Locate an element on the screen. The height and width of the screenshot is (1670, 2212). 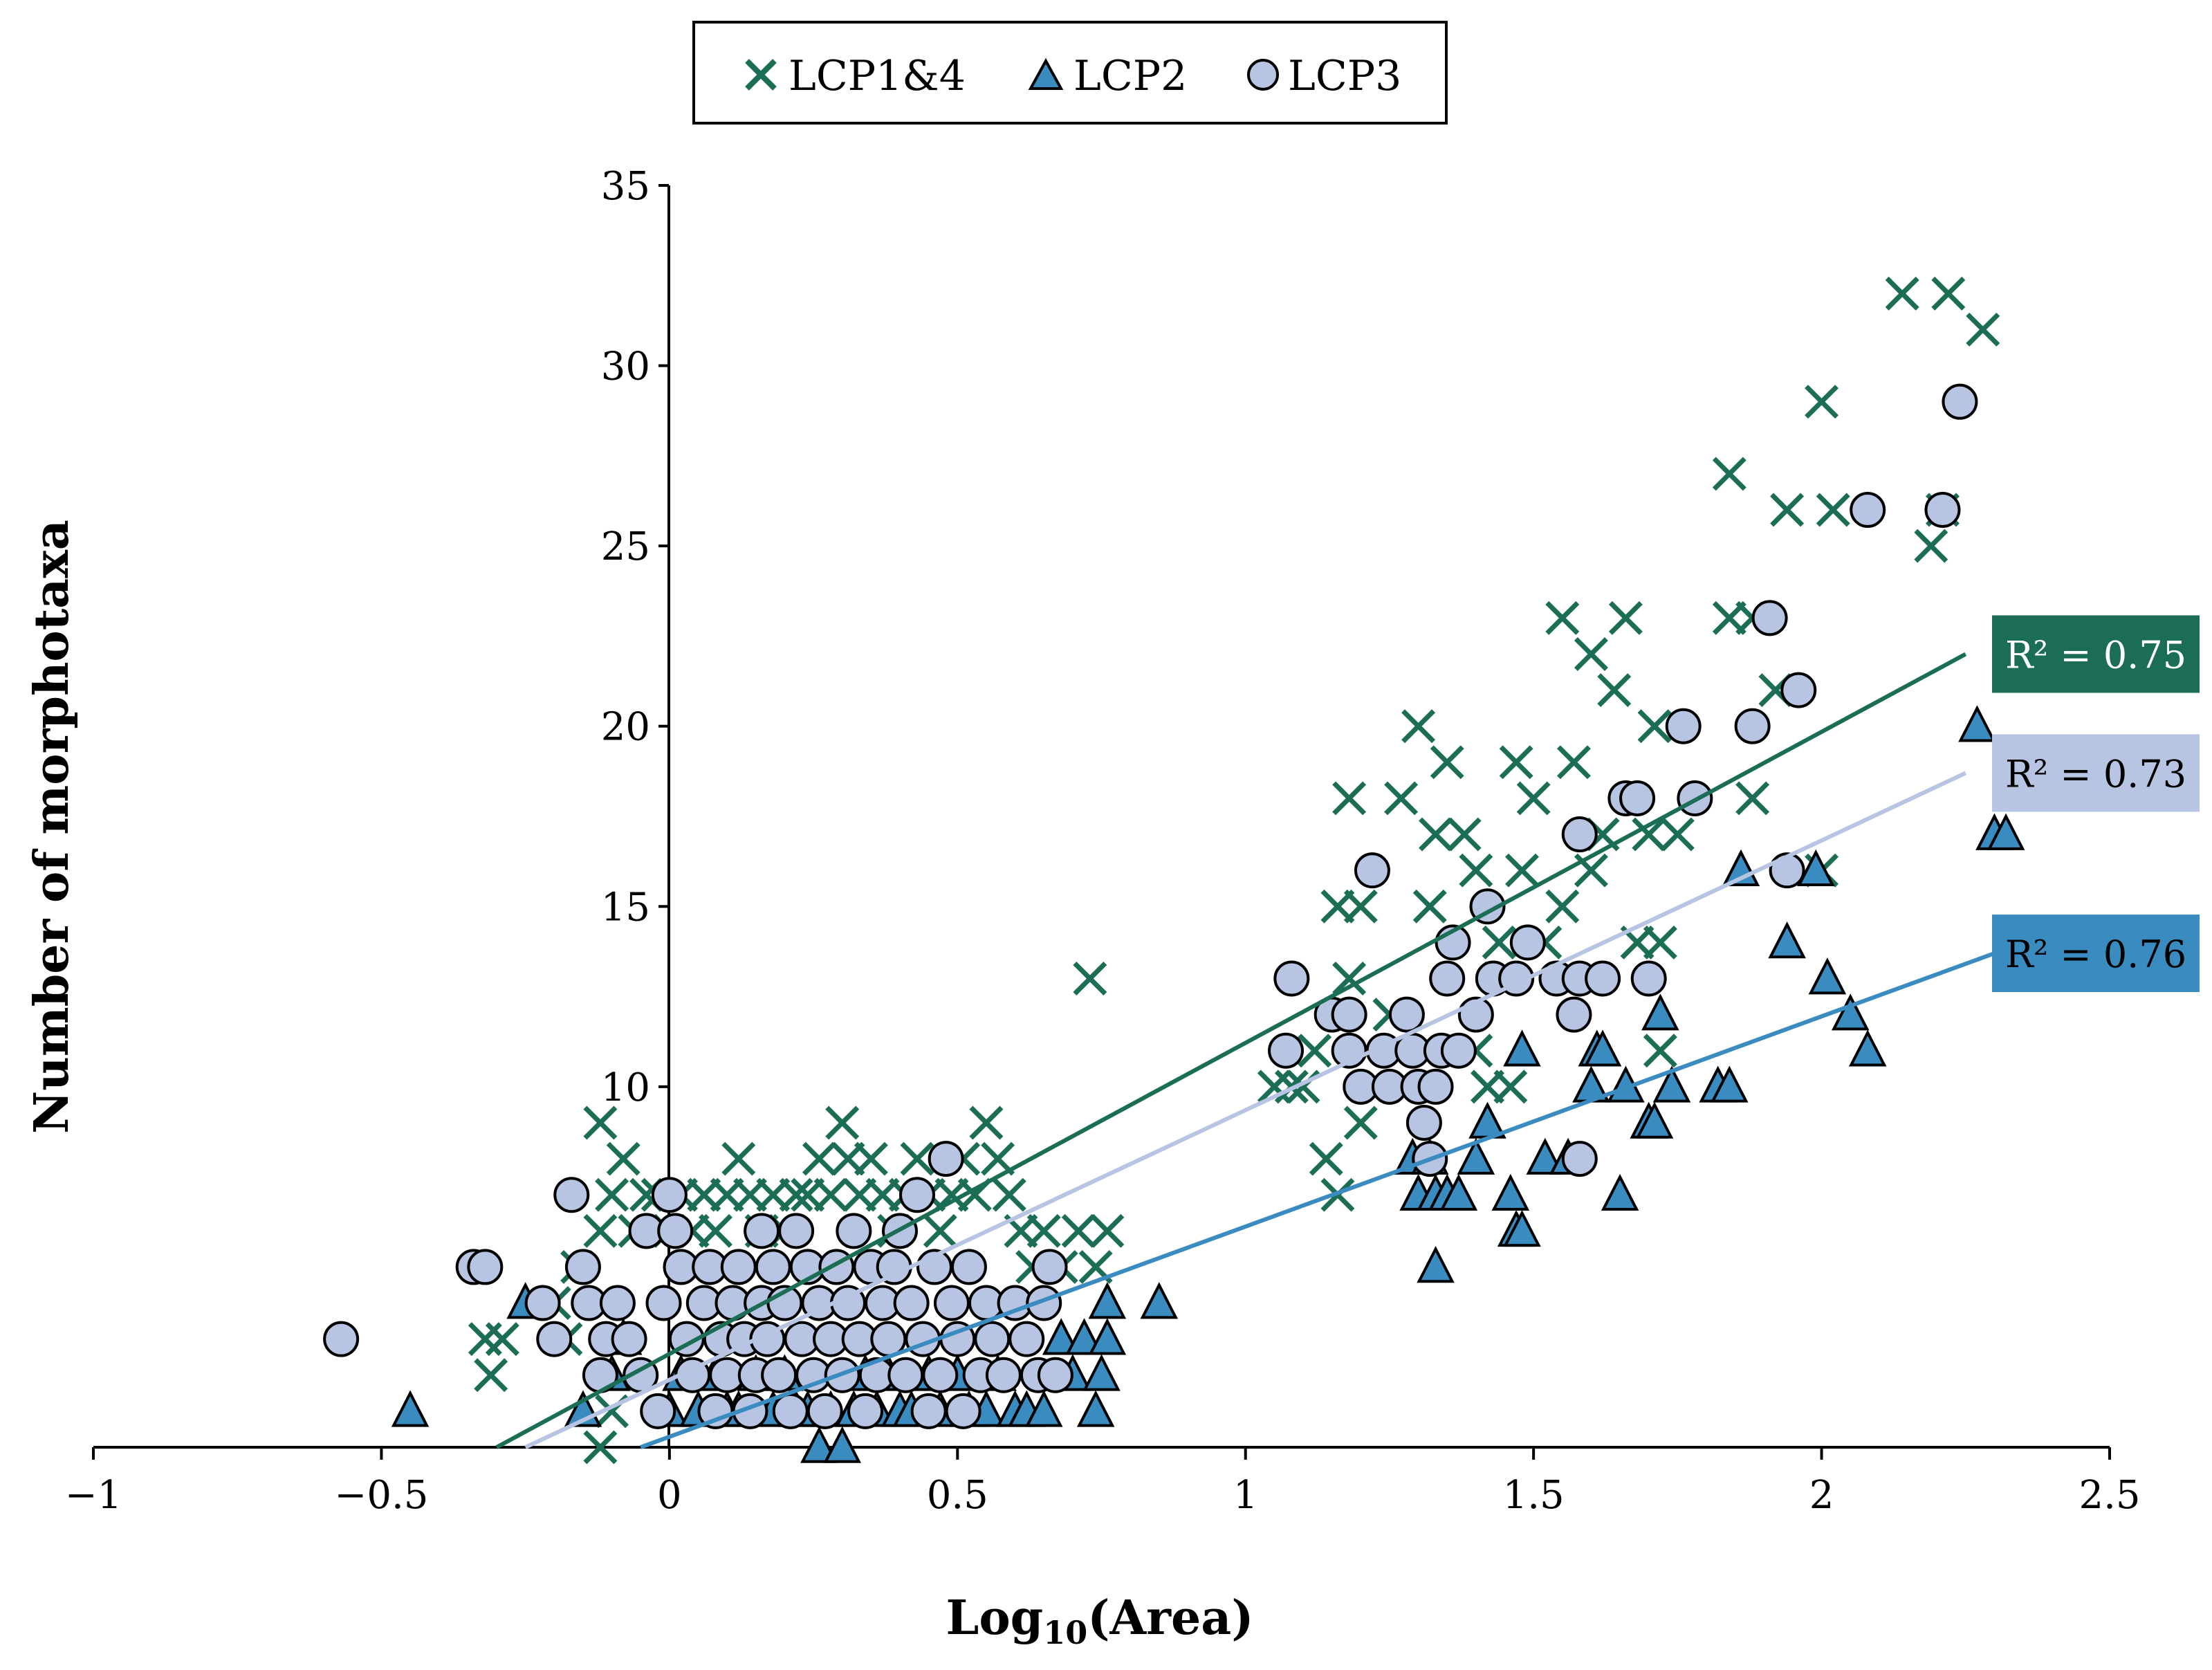
y-tick-label: 35 is located at coordinates (626, 186).